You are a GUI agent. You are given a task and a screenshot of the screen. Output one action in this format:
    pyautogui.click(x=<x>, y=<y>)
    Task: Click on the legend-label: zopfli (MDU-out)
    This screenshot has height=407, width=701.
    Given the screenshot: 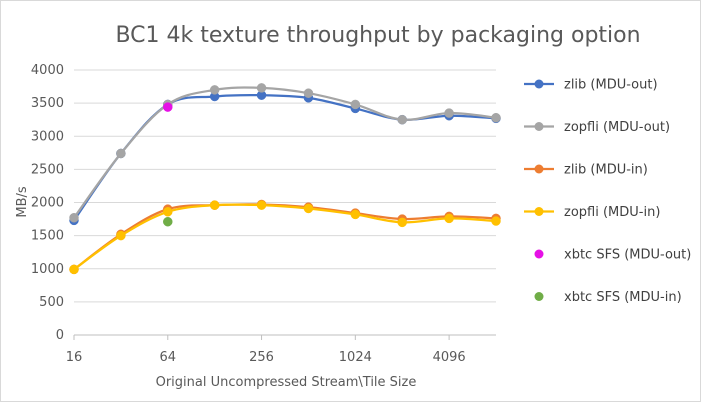 What is the action you would take?
    pyautogui.click(x=617, y=127)
    